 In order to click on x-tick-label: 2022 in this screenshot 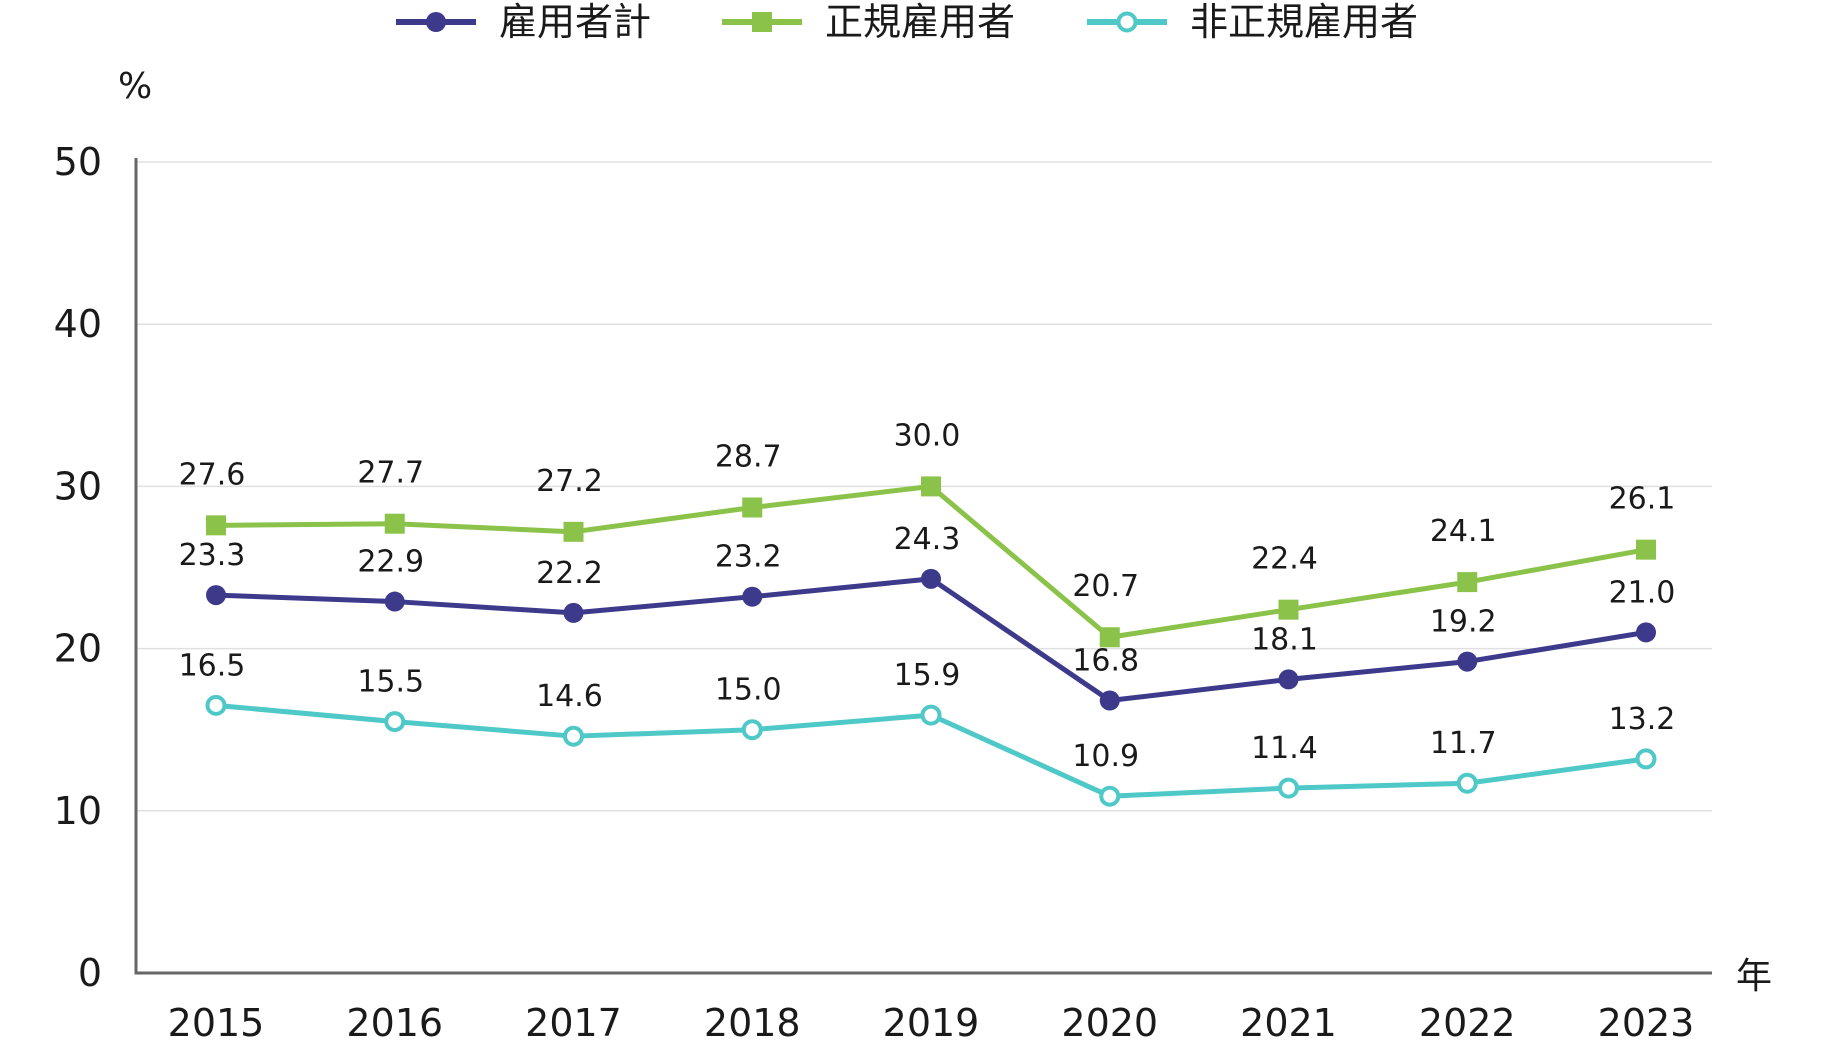, I will do `click(1467, 1023)`.